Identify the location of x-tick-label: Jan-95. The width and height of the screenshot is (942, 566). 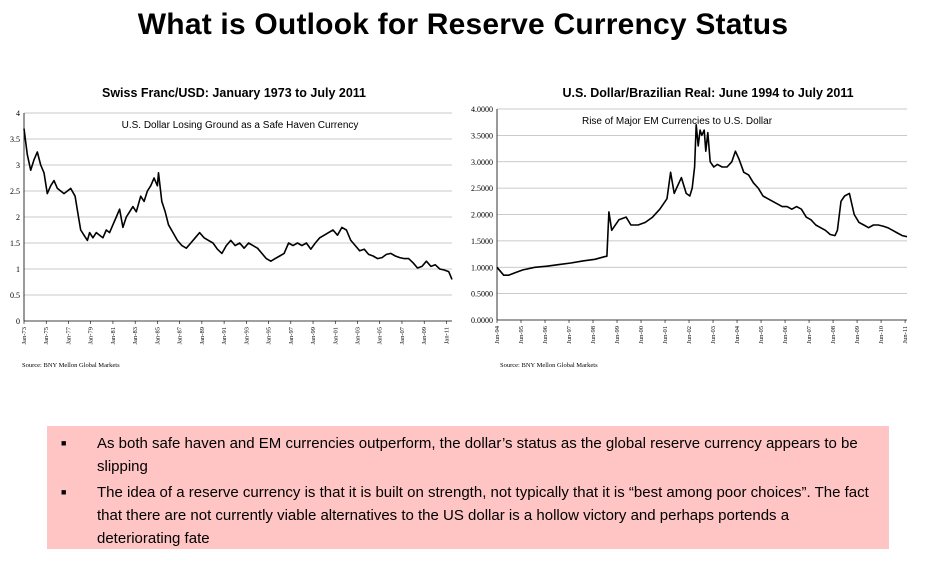
(269, 335).